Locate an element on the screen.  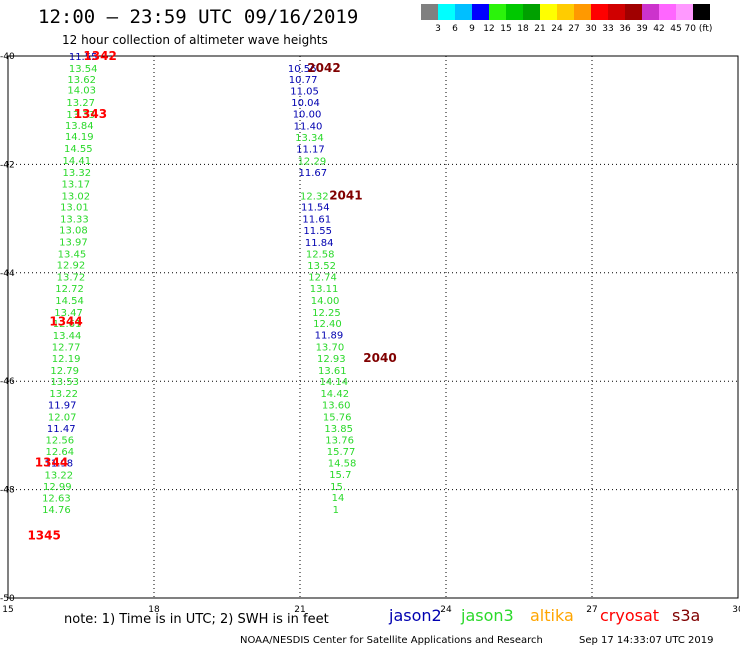
pass-number: 1343 is located at coordinates (90, 114).